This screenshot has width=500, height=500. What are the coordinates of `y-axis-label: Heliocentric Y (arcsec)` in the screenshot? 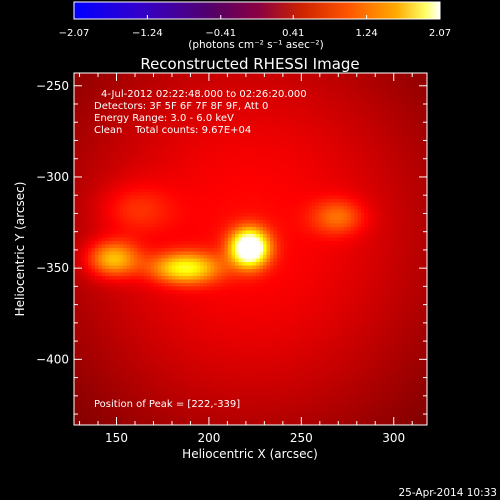 It's located at (20, 249).